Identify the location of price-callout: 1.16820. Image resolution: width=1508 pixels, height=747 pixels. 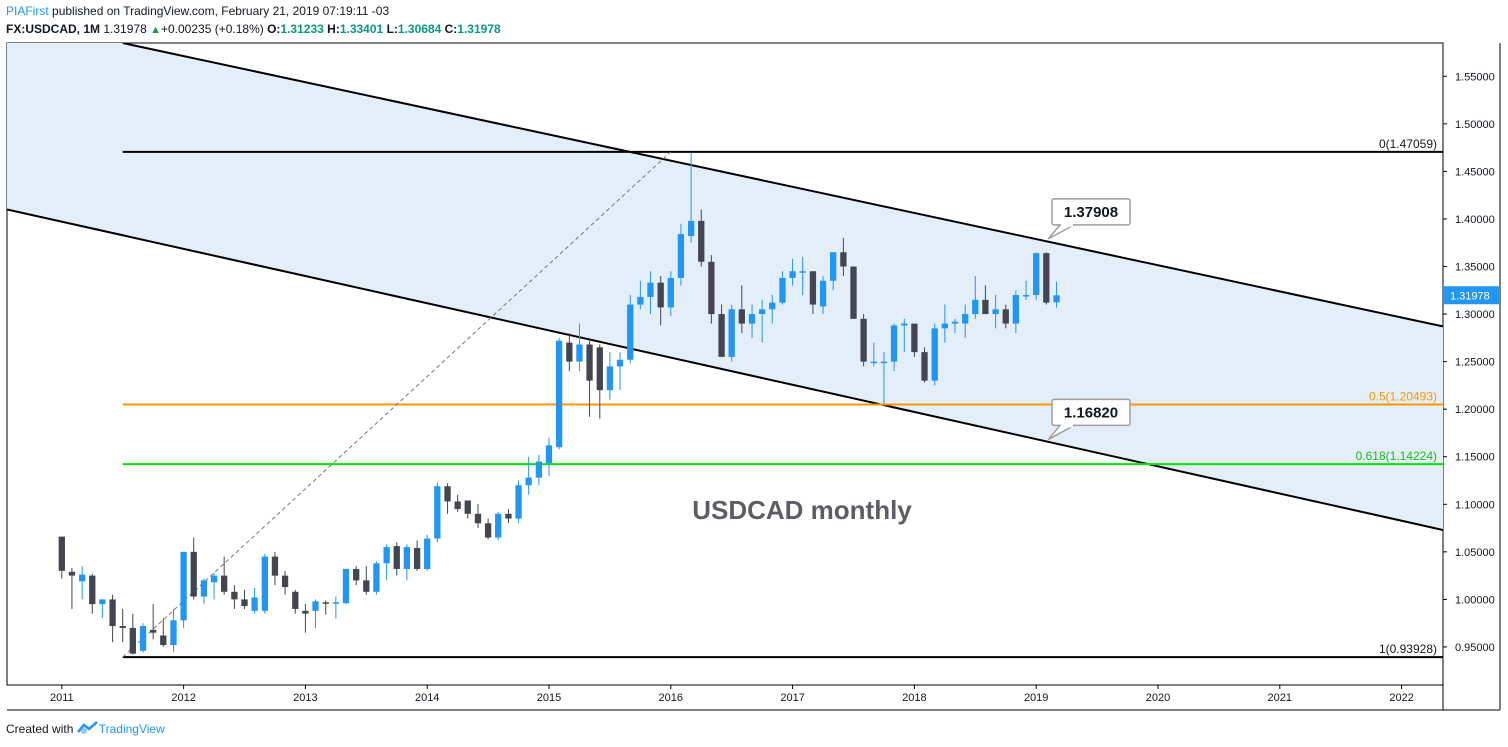
(1089, 419).